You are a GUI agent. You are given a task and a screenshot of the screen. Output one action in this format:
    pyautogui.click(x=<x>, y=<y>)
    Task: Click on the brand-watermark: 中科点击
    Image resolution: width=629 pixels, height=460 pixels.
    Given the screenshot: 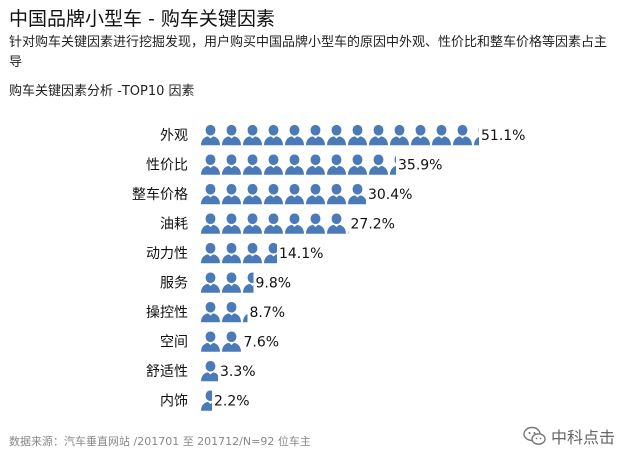 What is the action you would take?
    pyautogui.click(x=569, y=436)
    